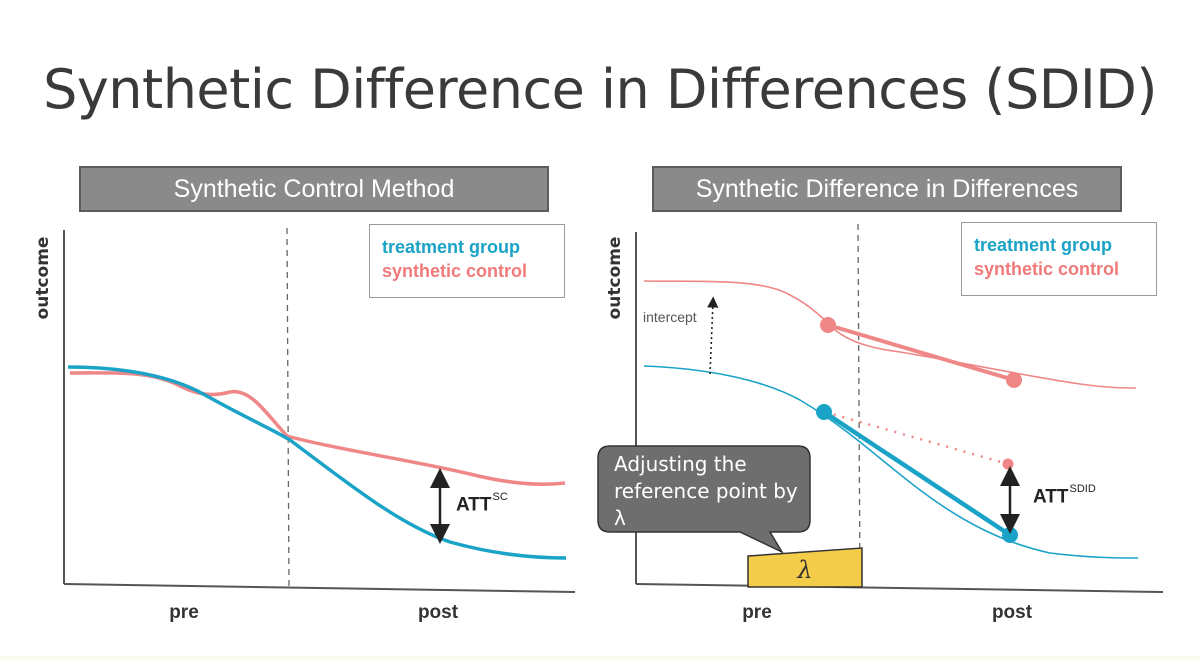 The width and height of the screenshot is (1200, 660). I want to click on left-synthetic-curve, so click(317, 429).